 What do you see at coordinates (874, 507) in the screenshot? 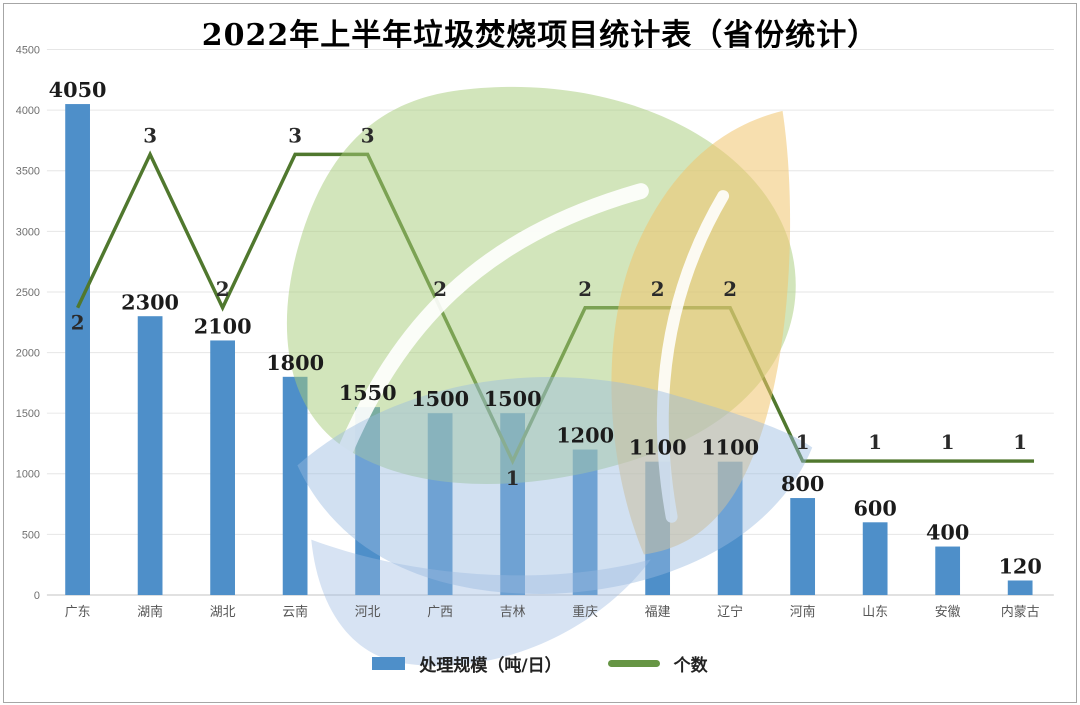
I see `bar-value-label: 600` at bounding box center [874, 507].